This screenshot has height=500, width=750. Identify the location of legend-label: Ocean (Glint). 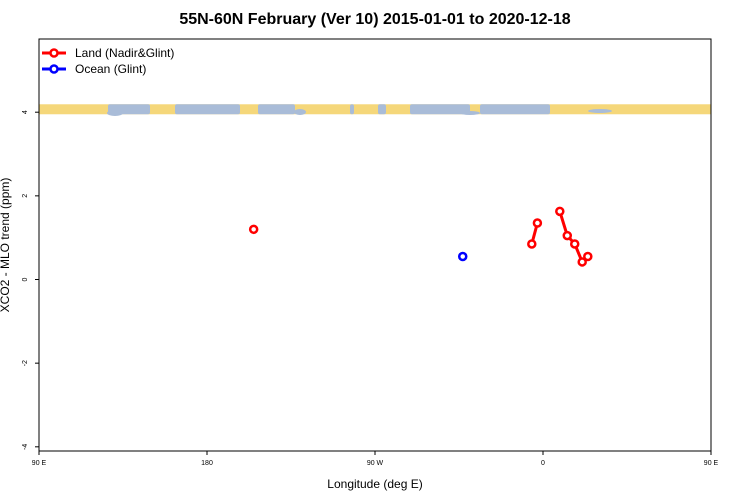
(110, 69).